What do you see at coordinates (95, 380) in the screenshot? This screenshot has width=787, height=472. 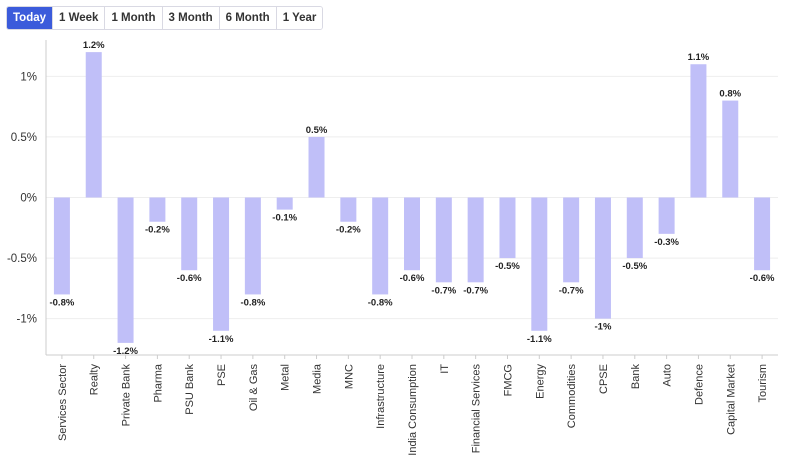 I see `x-tick-label: Realty` at bounding box center [95, 380].